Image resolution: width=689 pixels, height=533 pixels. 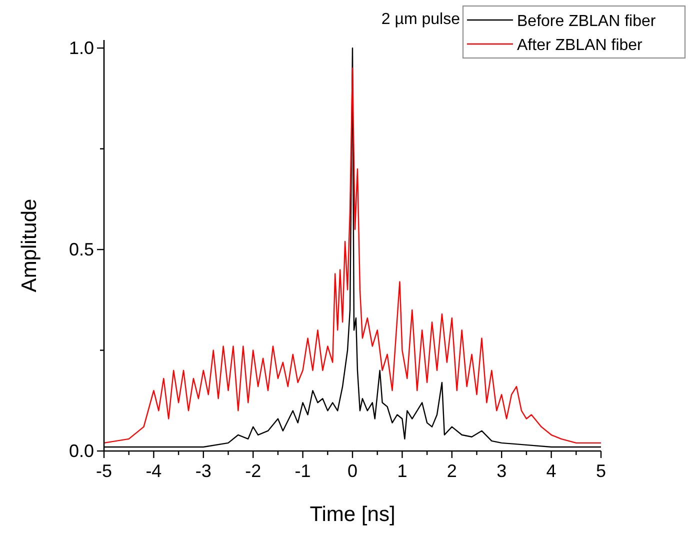 I want to click on x-tick-label: -3, so click(x=203, y=471).